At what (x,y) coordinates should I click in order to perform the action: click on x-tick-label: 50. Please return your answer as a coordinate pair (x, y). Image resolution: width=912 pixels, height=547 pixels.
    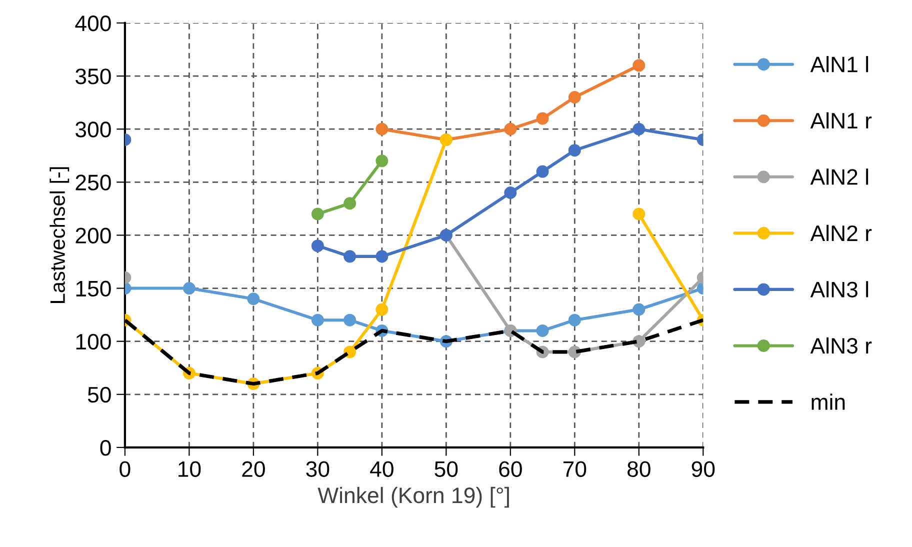
    Looking at the image, I should click on (446, 469).